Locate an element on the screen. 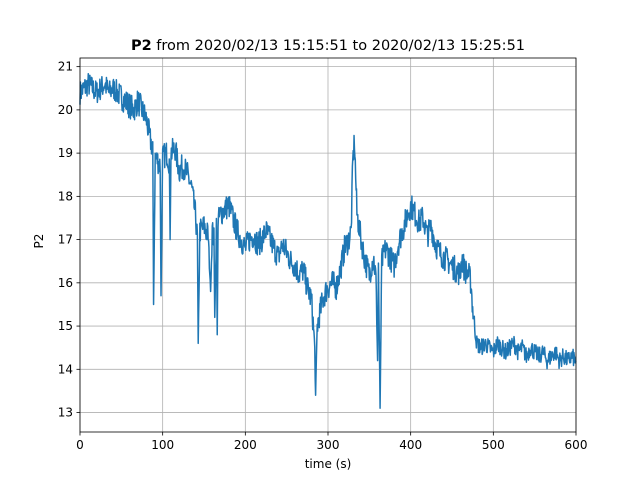 Image resolution: width=640 pixels, height=480 pixels. x-tick-label: 300 is located at coordinates (328, 445).